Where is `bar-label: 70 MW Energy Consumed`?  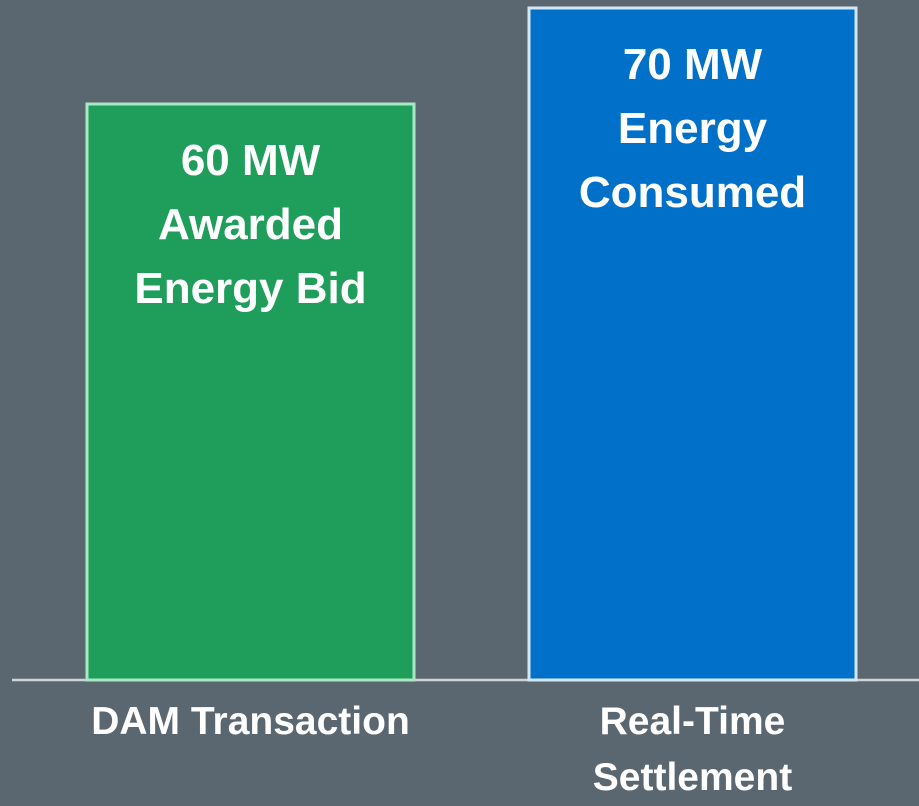 bar-label: 70 MW Energy Consumed is located at coordinates (692, 129).